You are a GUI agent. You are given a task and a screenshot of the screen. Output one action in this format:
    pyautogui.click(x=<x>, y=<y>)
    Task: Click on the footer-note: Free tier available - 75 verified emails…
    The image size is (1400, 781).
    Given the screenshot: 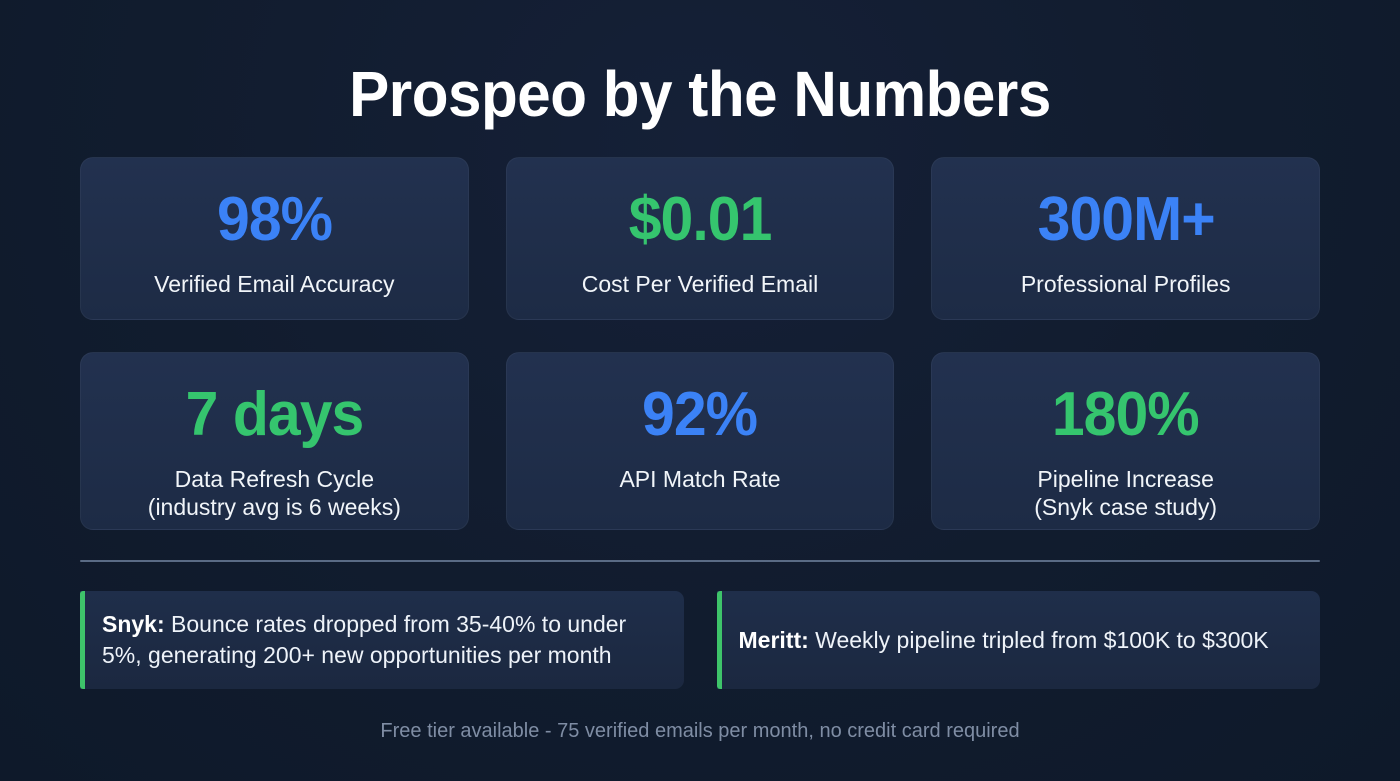 What is the action you would take?
    pyautogui.click(x=700, y=731)
    